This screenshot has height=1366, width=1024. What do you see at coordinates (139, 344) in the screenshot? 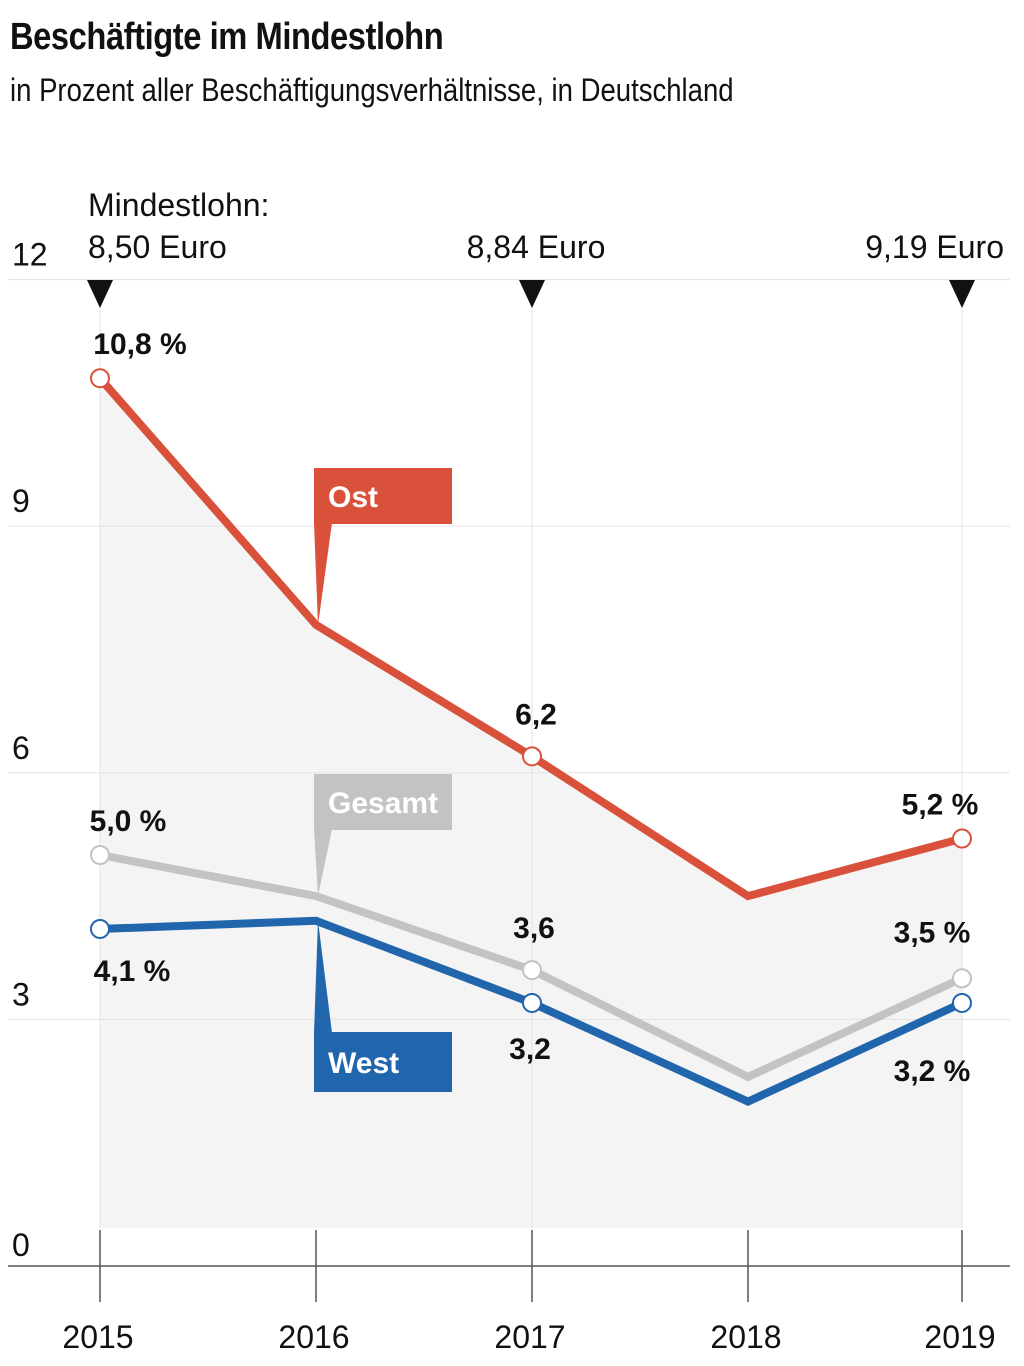
I see `data-label-ost-2015: 10,8 %` at bounding box center [139, 344].